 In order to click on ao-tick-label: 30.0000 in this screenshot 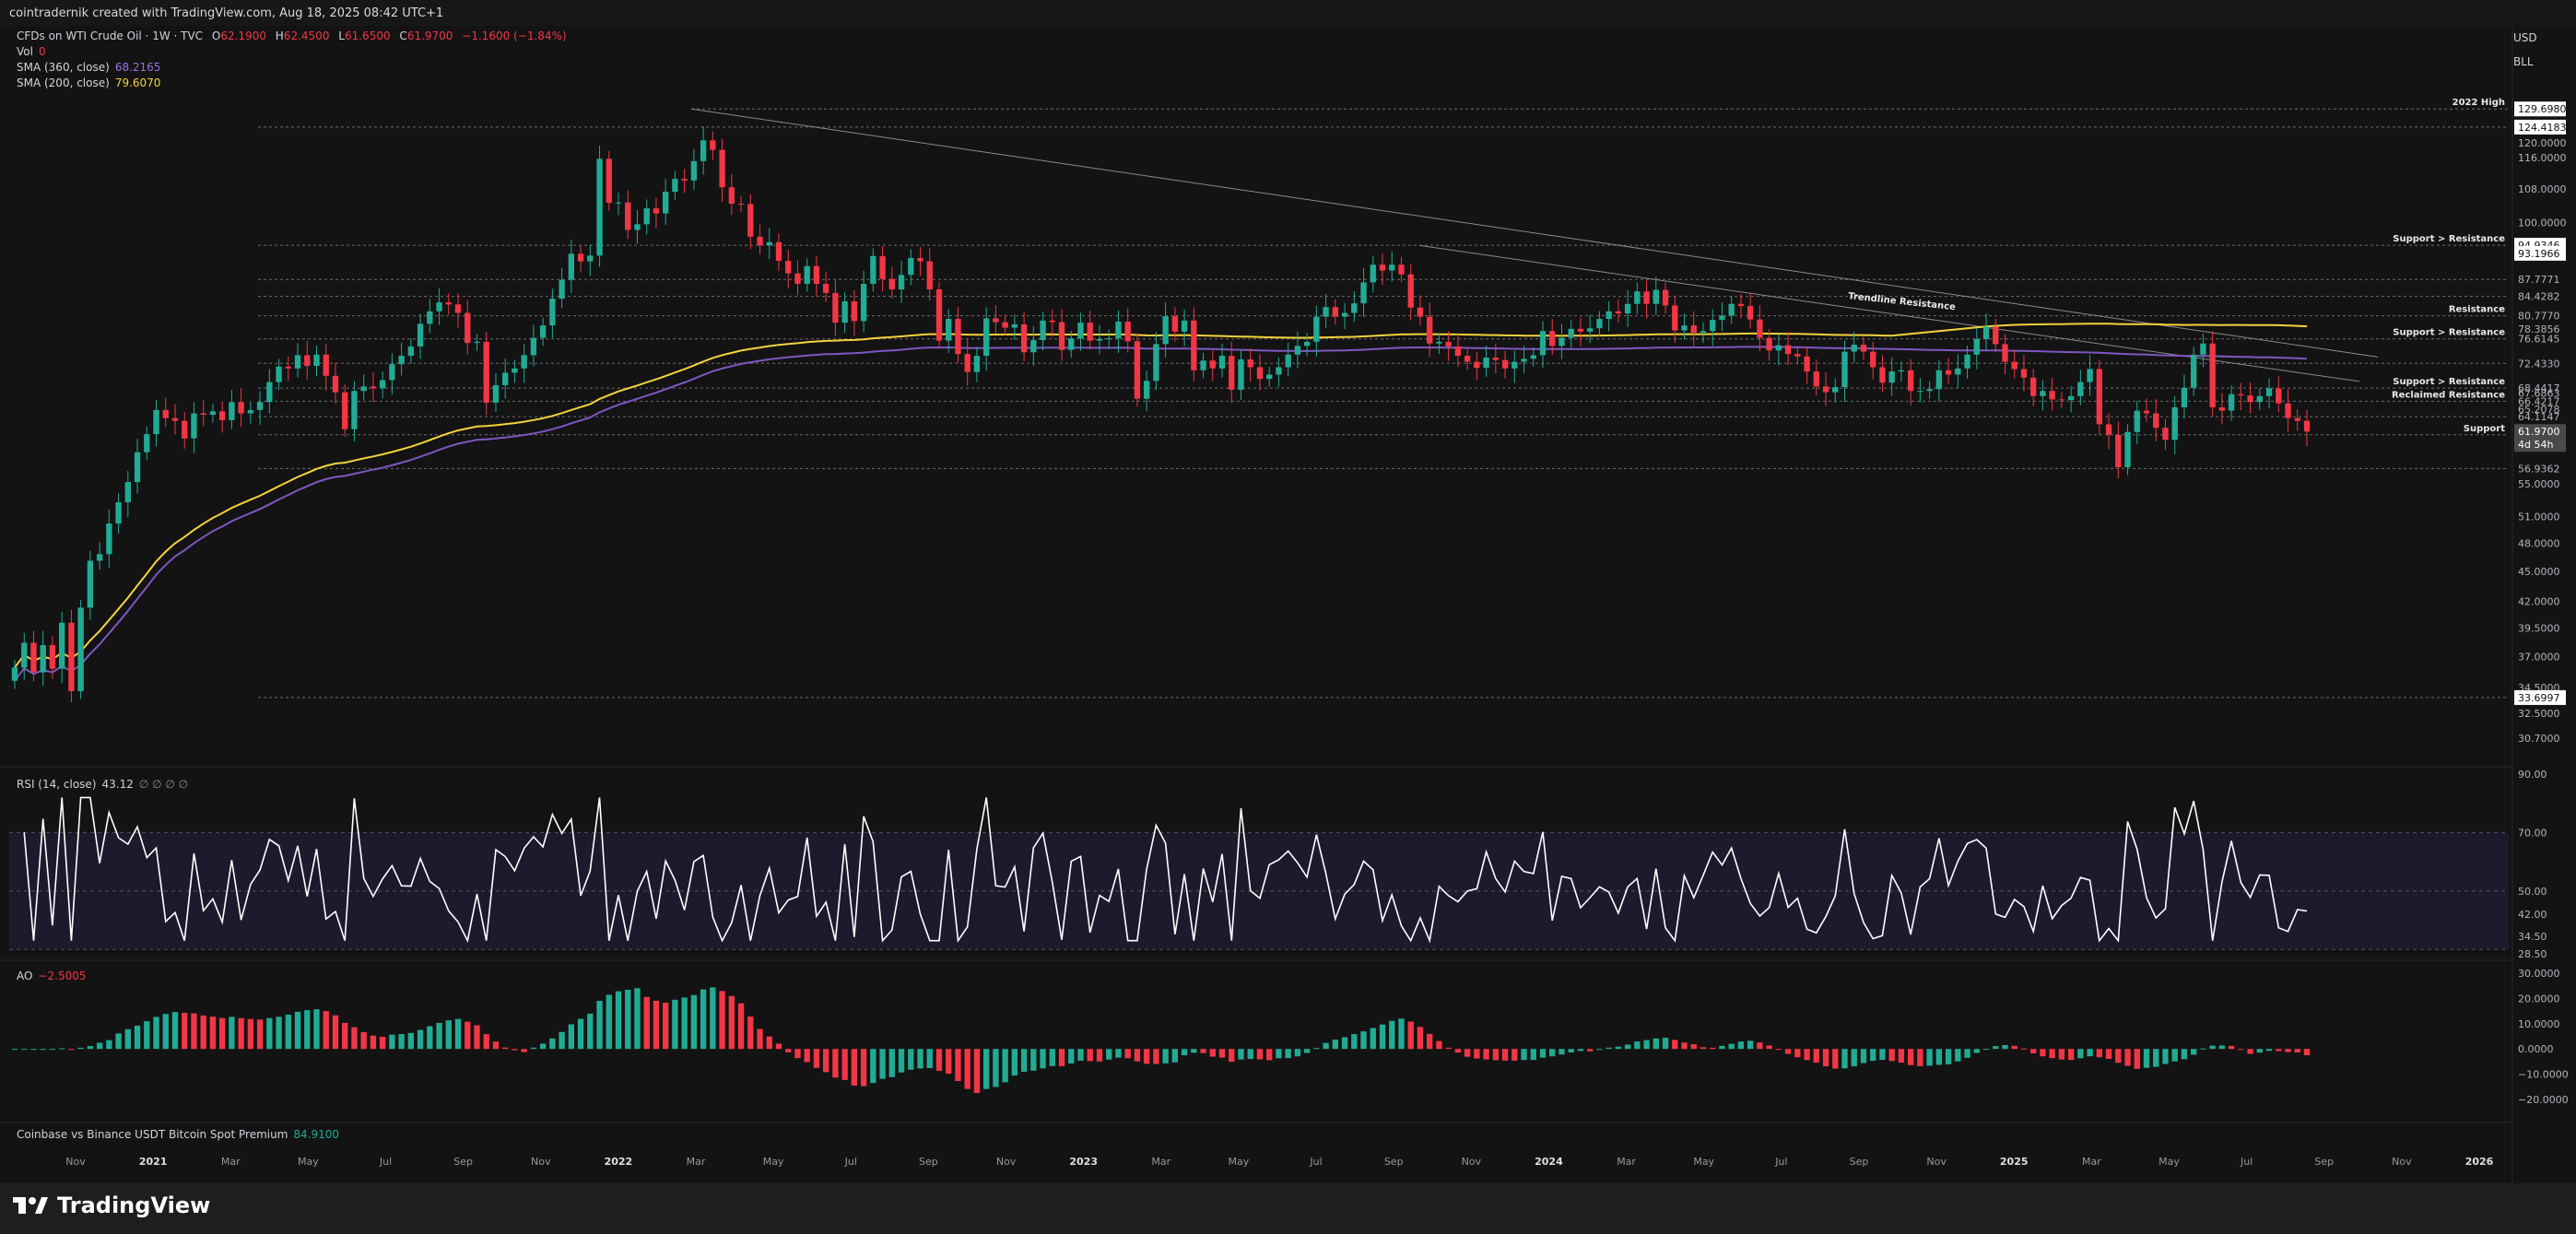, I will do `click(2539, 974)`.